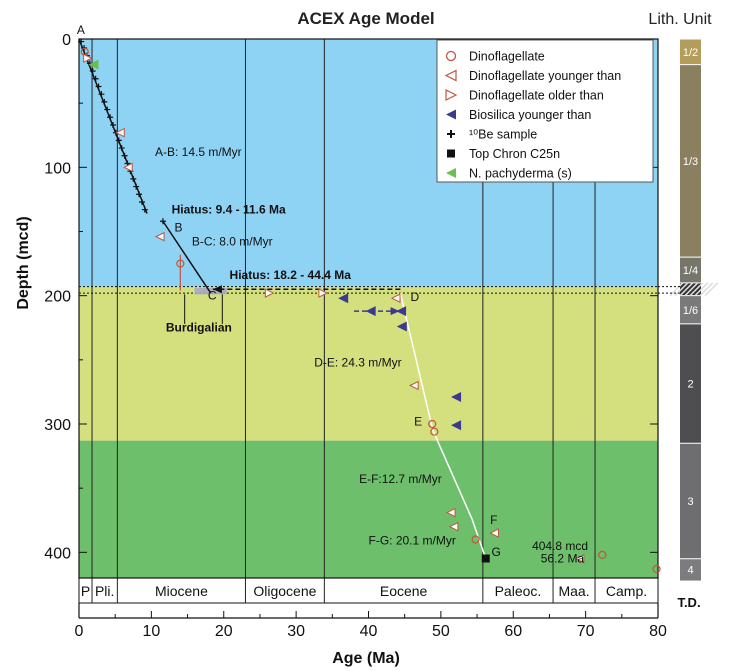 The image size is (733, 671). Describe the element at coordinates (395, 311) in the screenshot. I see `dashed-arrow-head` at that location.